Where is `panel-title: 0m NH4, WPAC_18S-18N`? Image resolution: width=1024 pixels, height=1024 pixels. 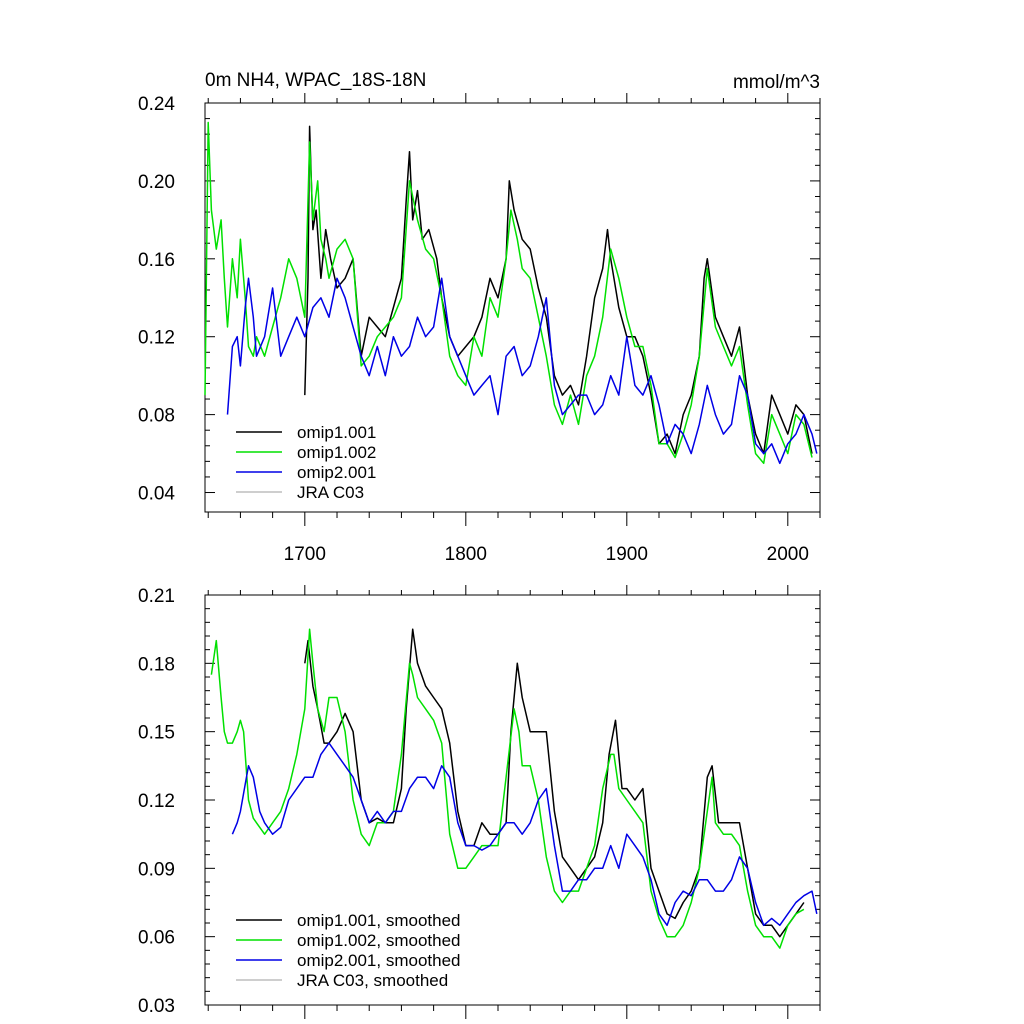 panel-title: 0m NH4, WPAC_18S-18N is located at coordinates (315, 80).